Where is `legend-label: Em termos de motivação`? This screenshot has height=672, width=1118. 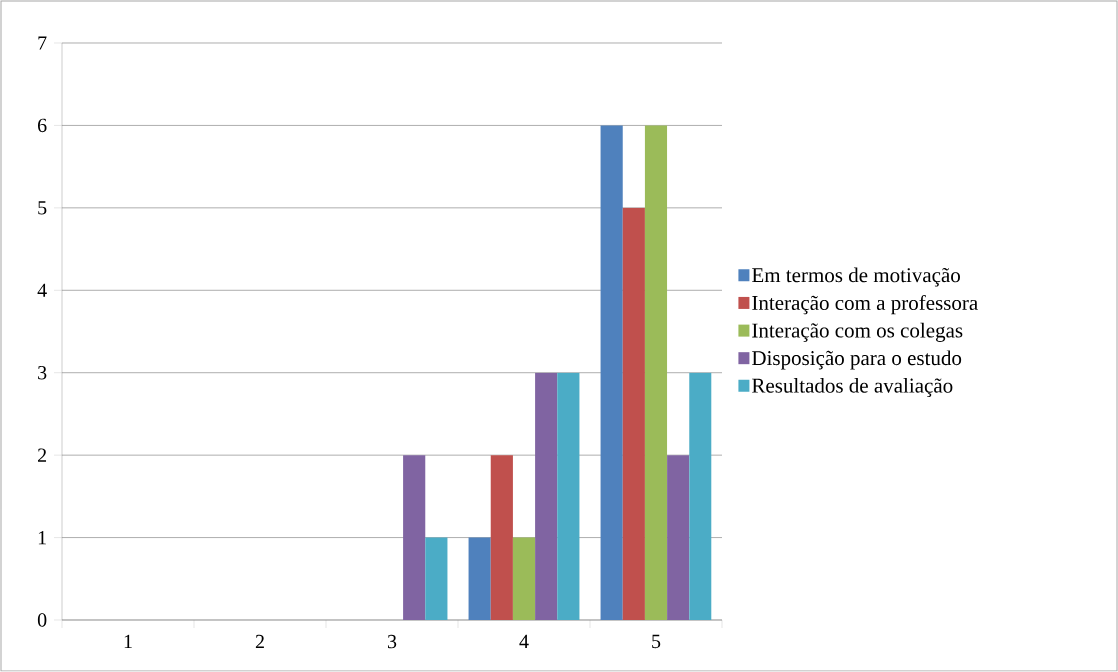
legend-label: Em termos de motivação is located at coordinates (856, 277).